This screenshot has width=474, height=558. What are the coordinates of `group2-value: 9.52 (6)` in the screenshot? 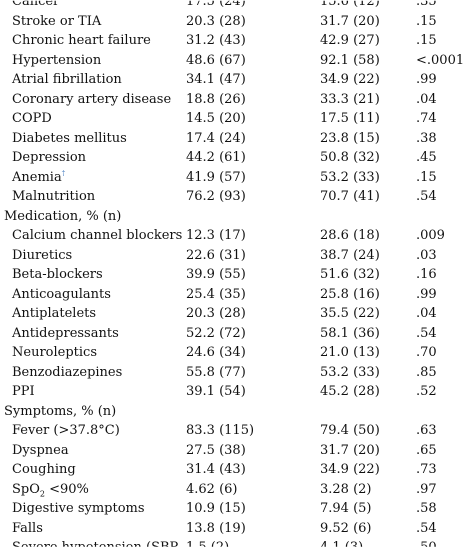 It's located at (346, 528).